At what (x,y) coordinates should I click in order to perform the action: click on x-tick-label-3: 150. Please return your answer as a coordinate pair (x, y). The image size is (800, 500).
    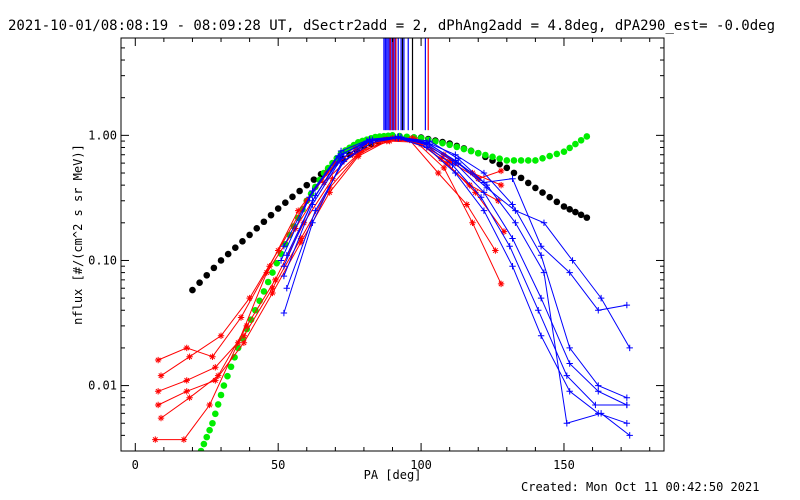
    Looking at the image, I should click on (564, 465).